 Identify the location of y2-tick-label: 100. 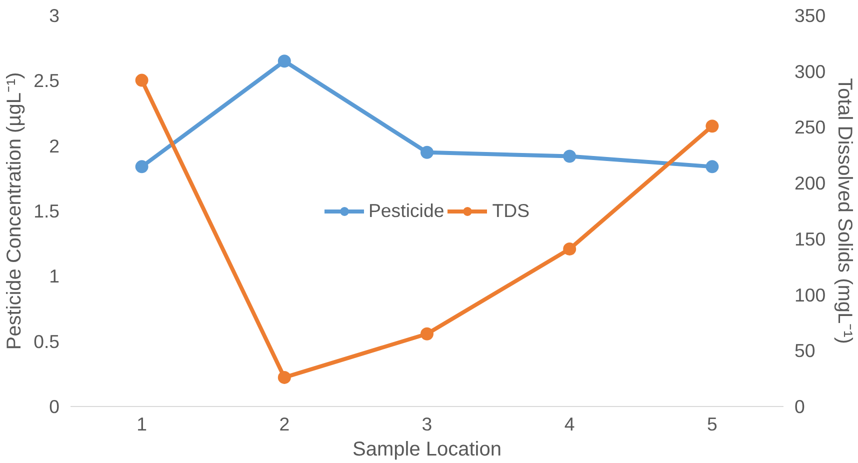
(810, 295).